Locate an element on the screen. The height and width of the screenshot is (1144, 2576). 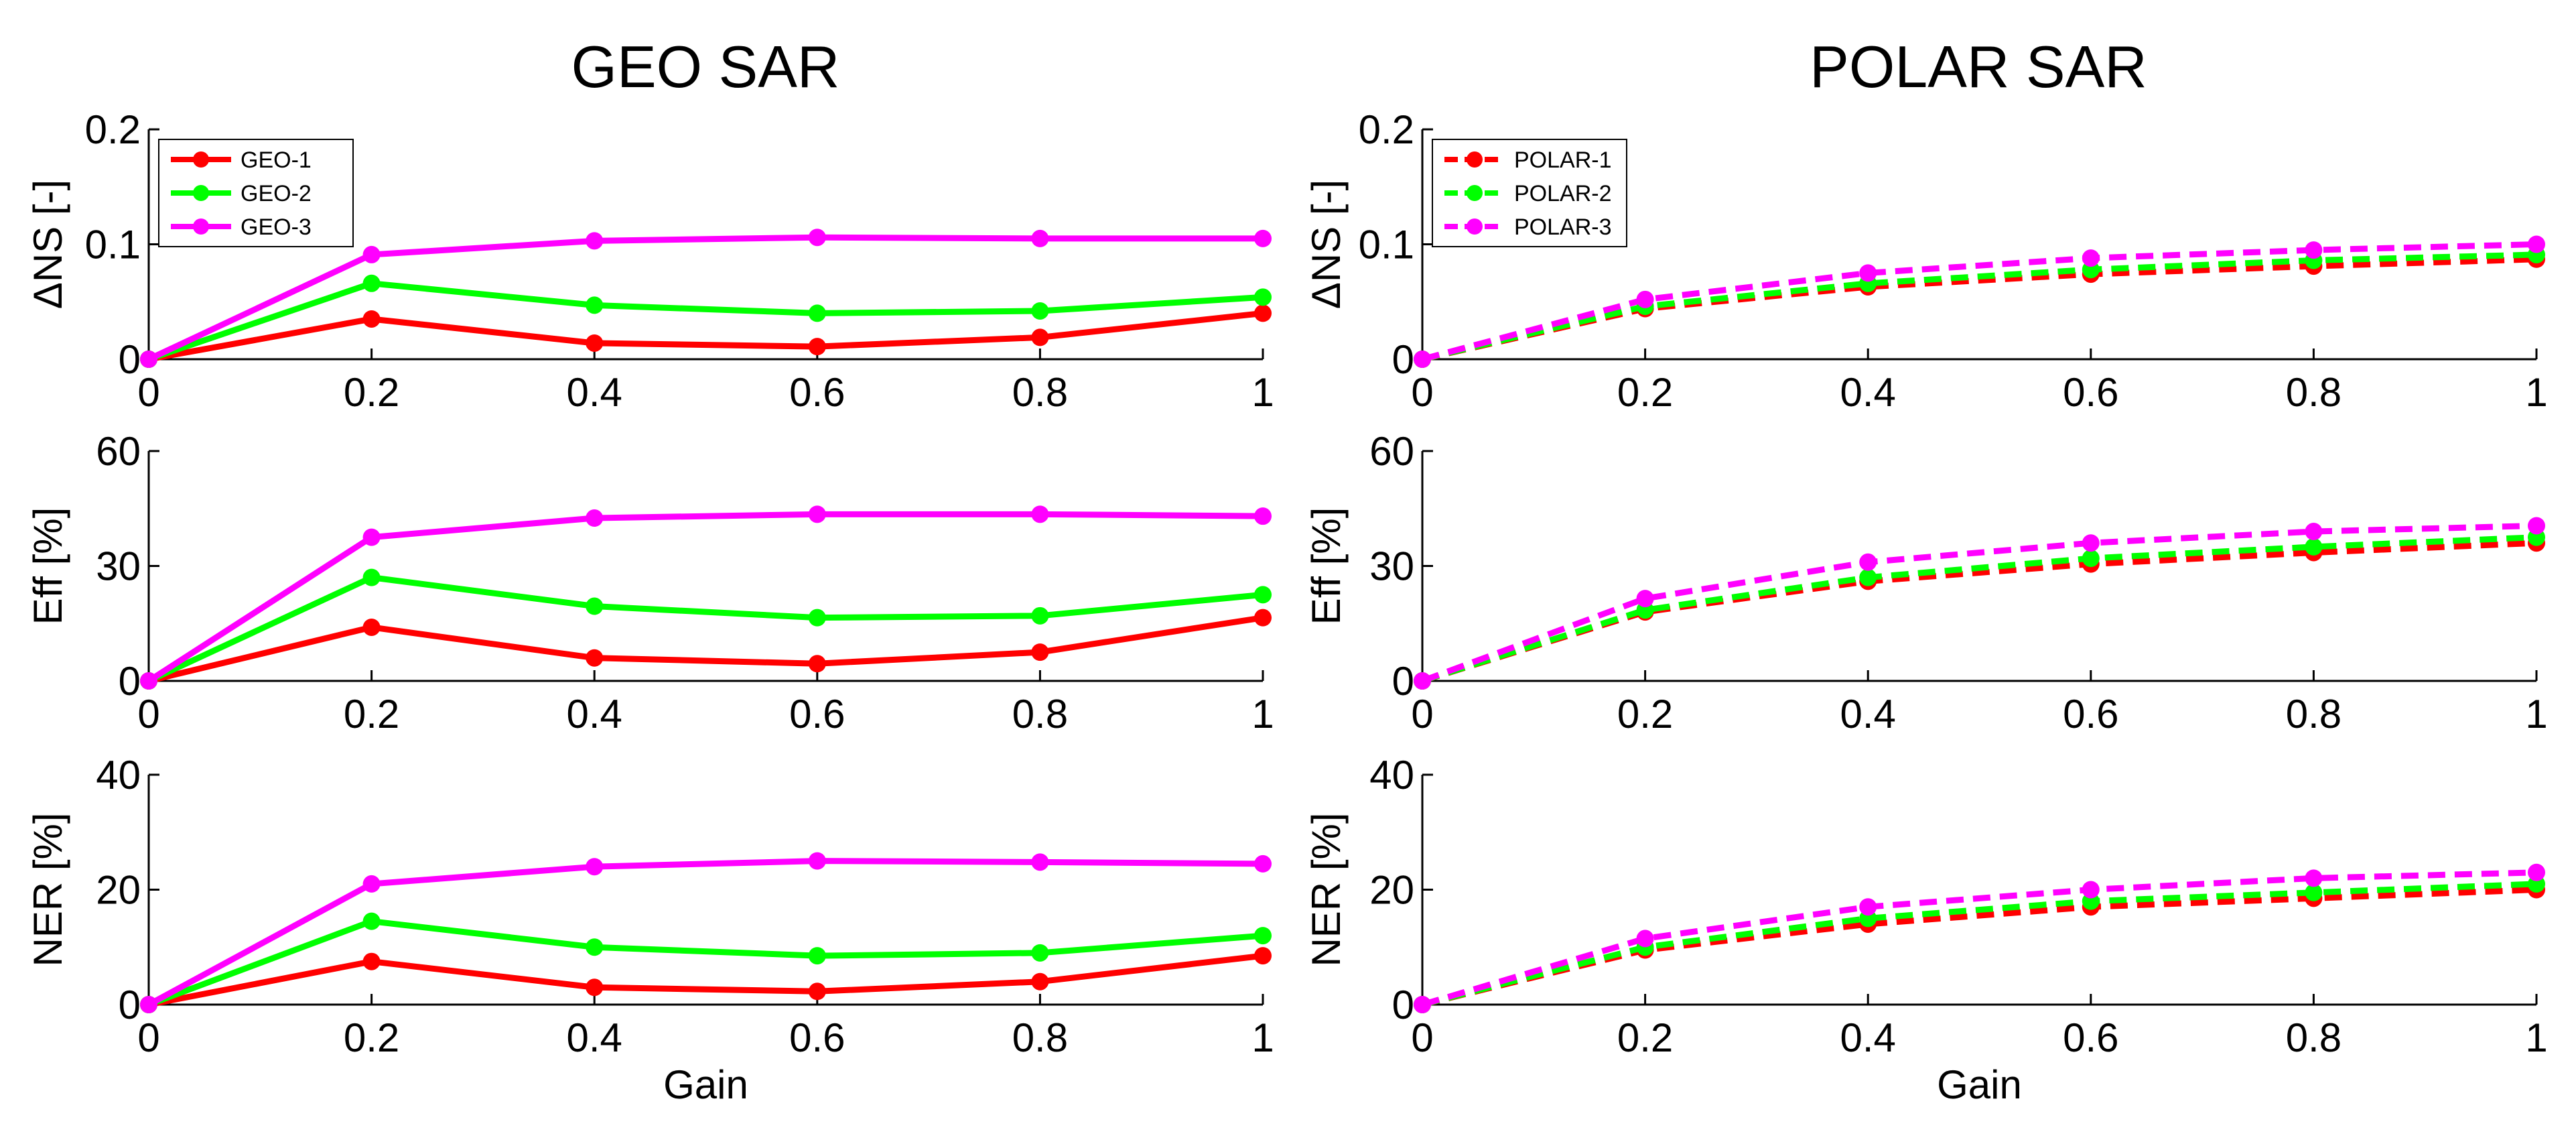
y-axis-label: NER [%] is located at coordinates (1327, 889).